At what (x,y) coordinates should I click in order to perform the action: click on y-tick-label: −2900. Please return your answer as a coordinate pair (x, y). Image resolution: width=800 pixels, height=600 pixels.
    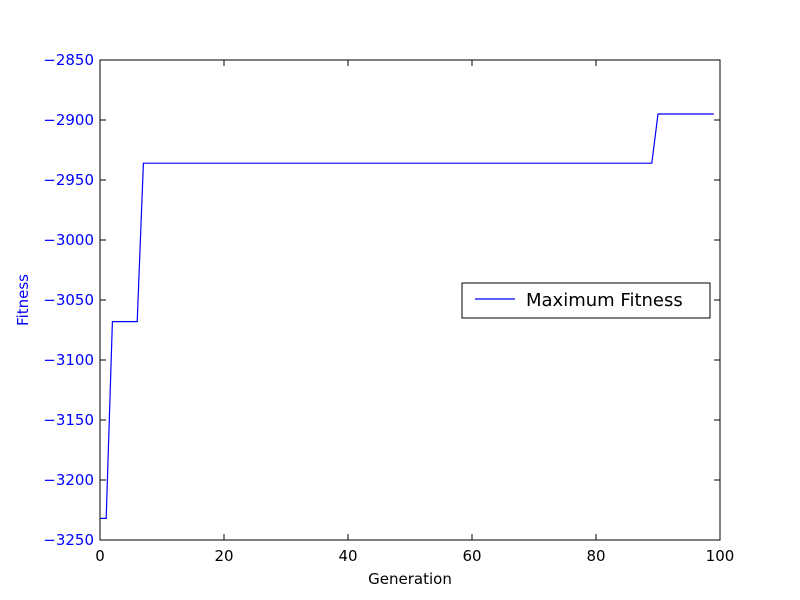
    Looking at the image, I should click on (68, 120).